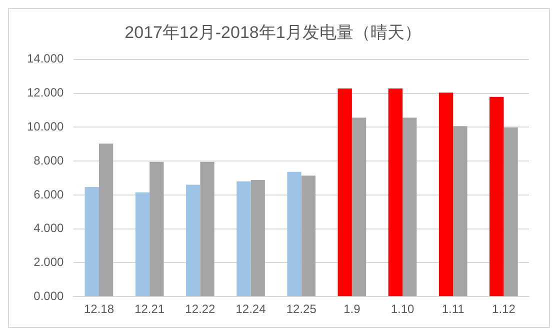  I want to click on x-tick-label: 1.12, so click(504, 309).